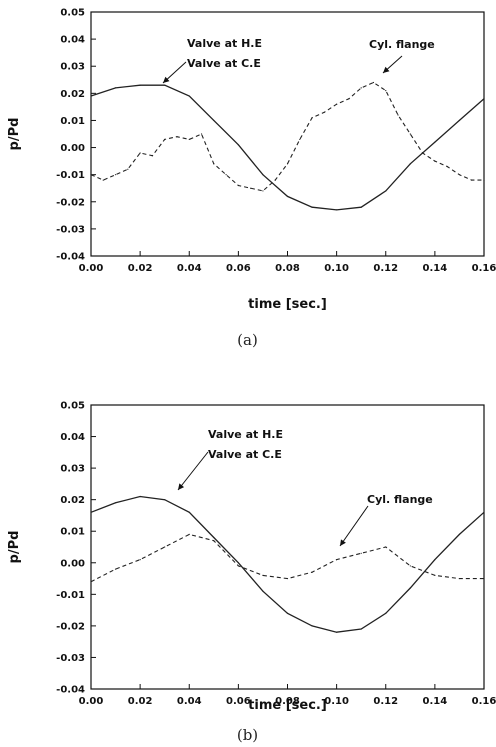 The image size is (496, 747). Describe the element at coordinates (70, 626) in the screenshot. I see `y-tick-label: -0.02` at that location.